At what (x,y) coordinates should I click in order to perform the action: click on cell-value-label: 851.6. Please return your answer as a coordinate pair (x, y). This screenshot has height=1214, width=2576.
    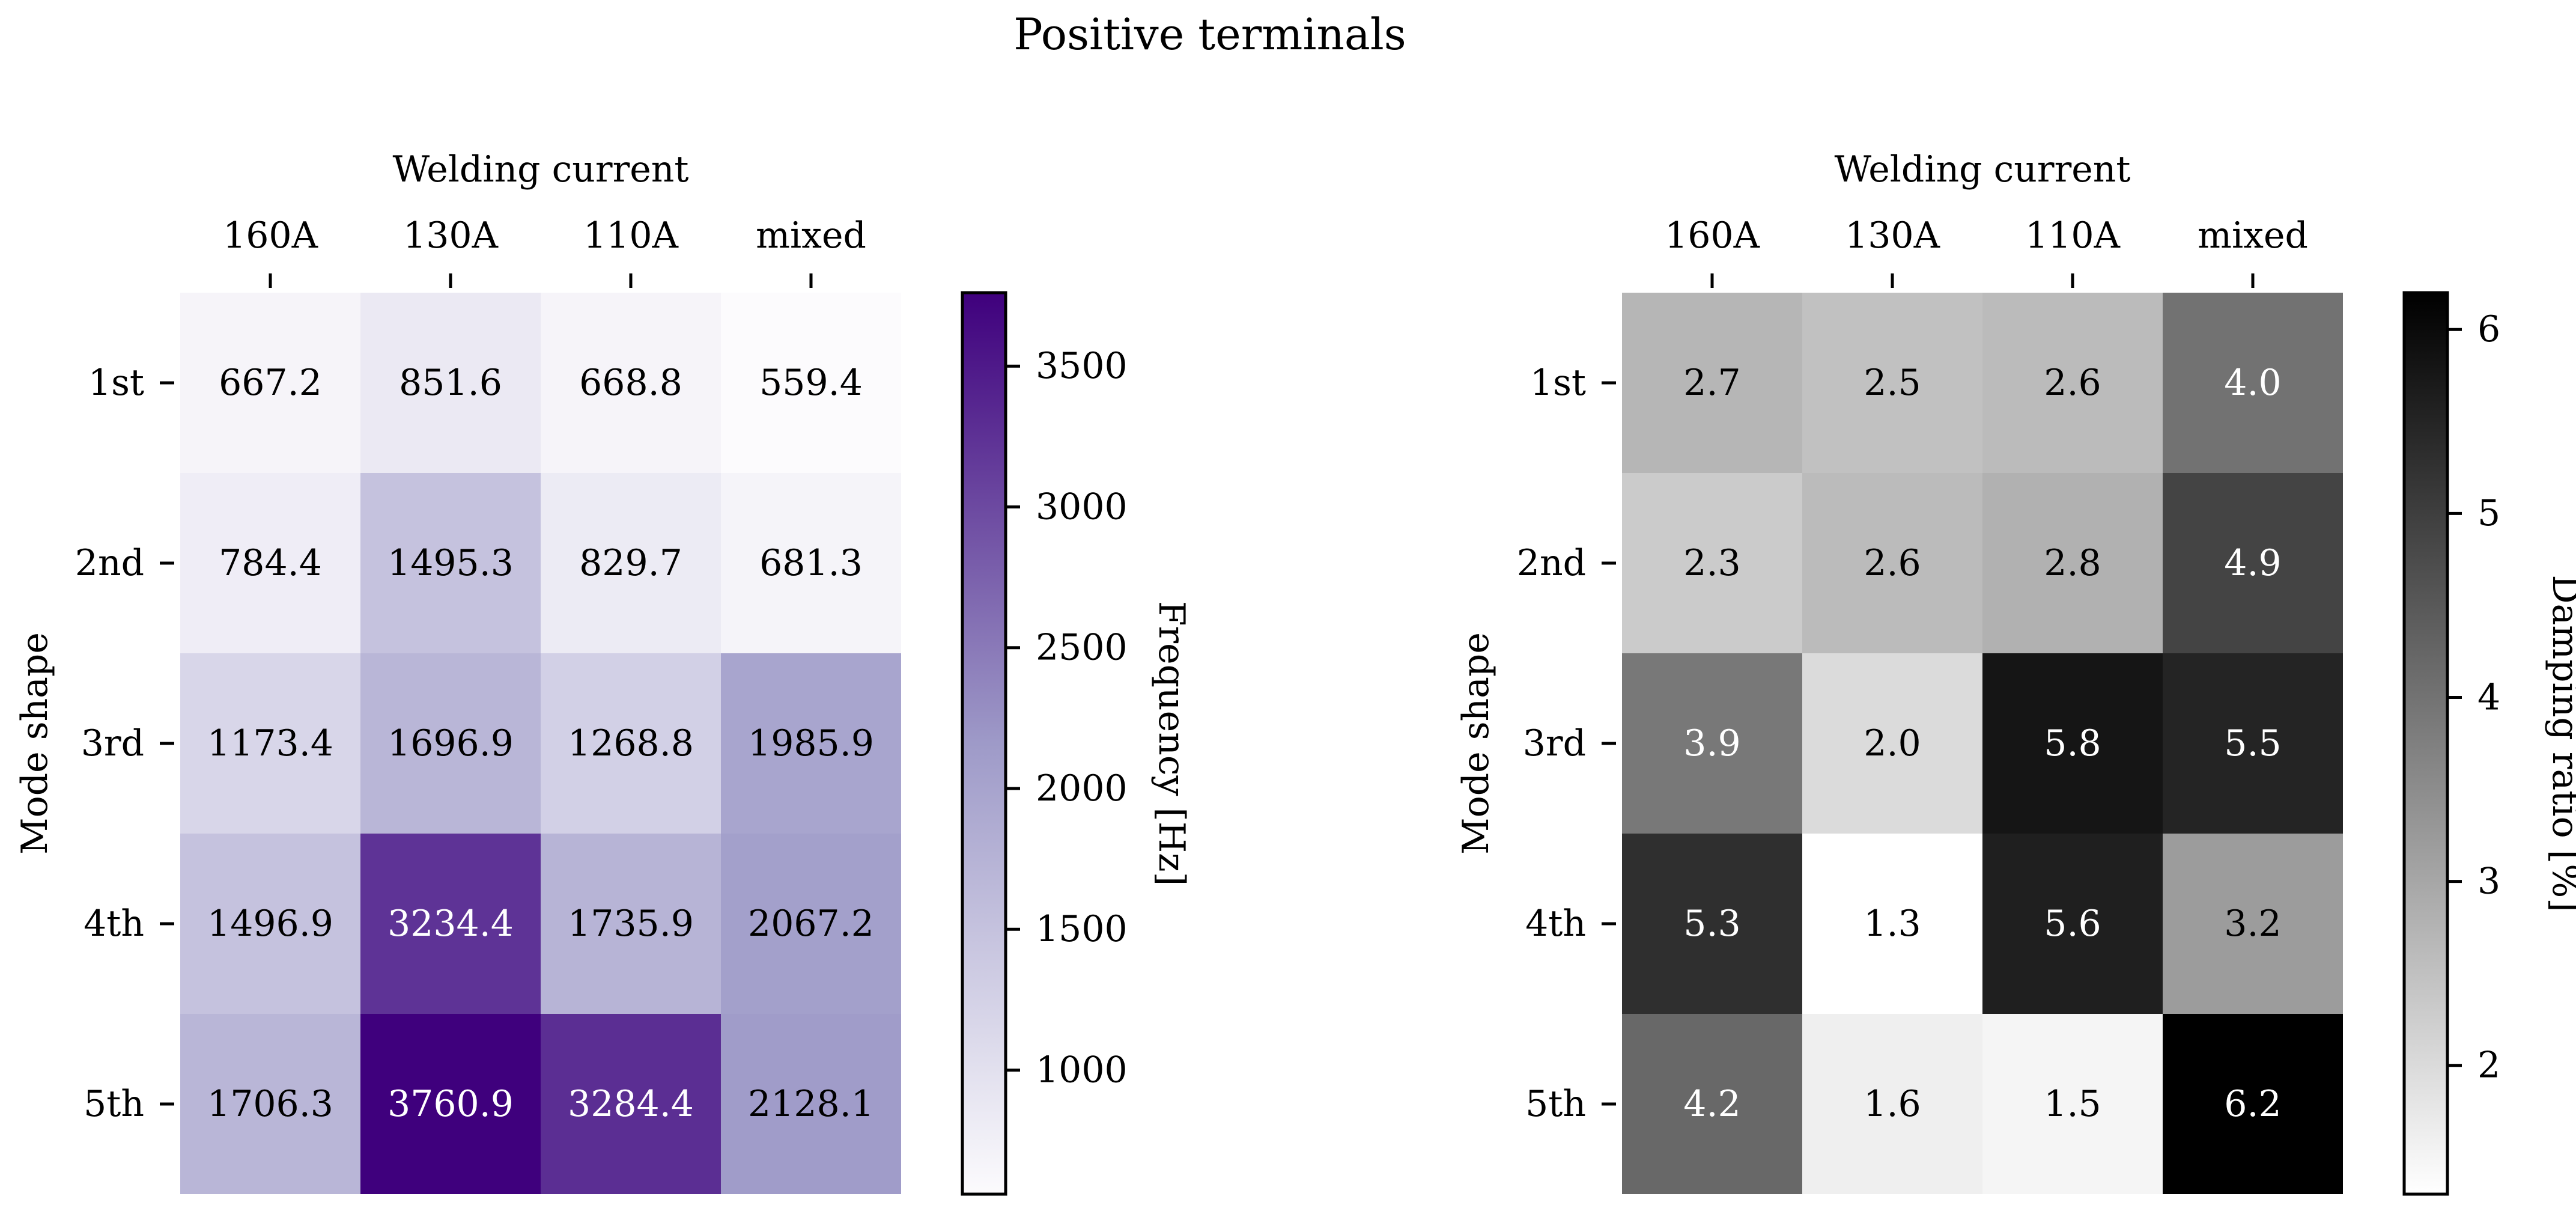
    Looking at the image, I should click on (450, 383).